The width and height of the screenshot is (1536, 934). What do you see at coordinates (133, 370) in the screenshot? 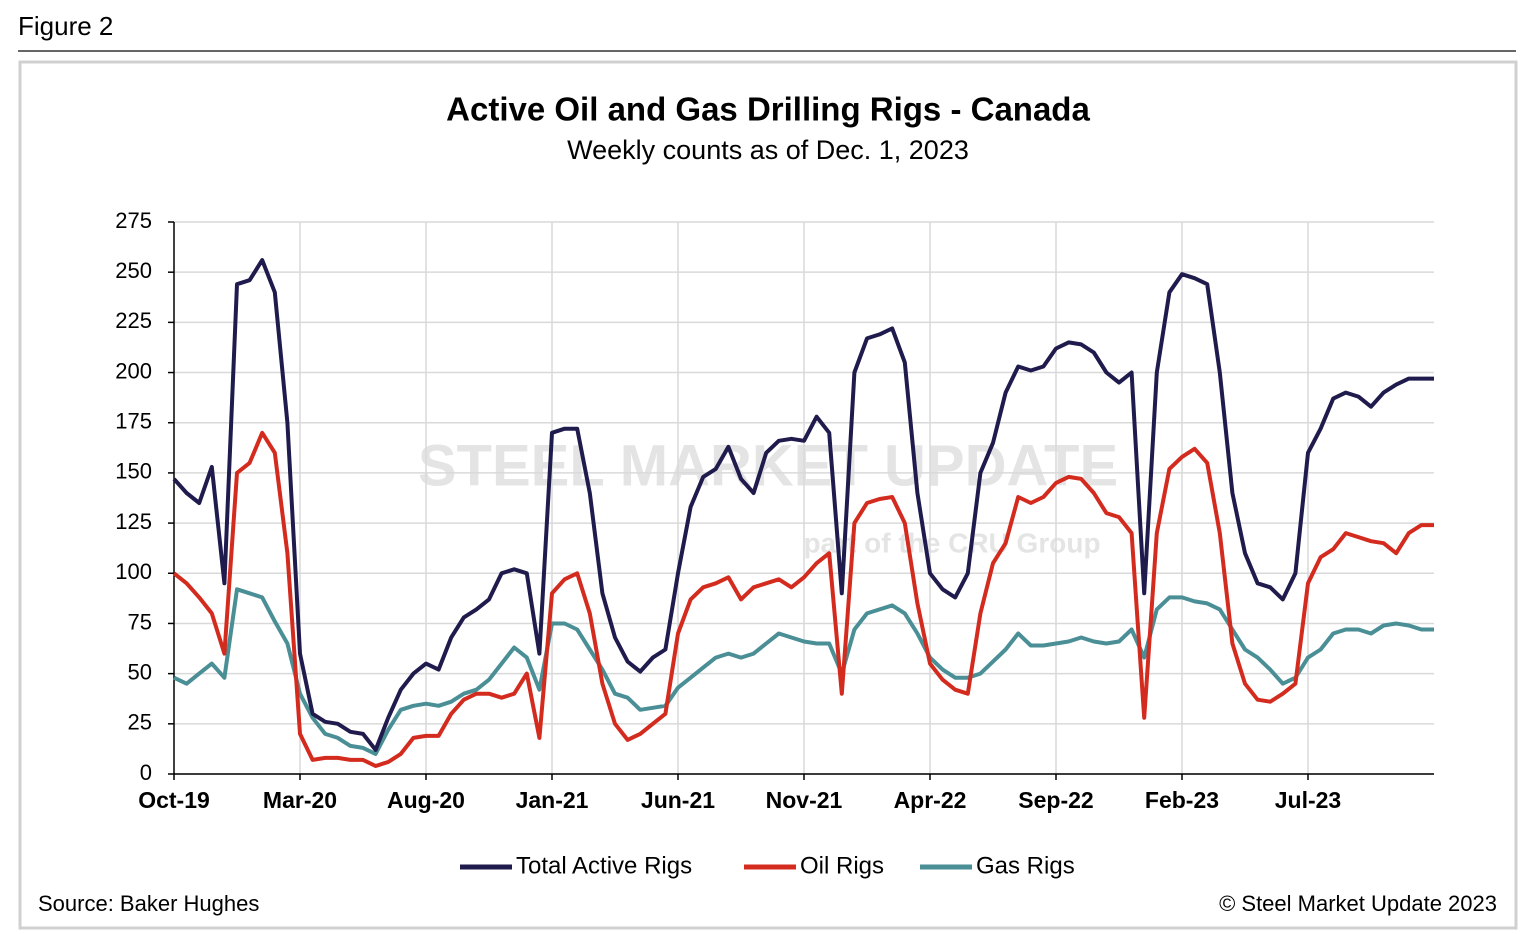
I see `y-tick-label: 200` at bounding box center [133, 370].